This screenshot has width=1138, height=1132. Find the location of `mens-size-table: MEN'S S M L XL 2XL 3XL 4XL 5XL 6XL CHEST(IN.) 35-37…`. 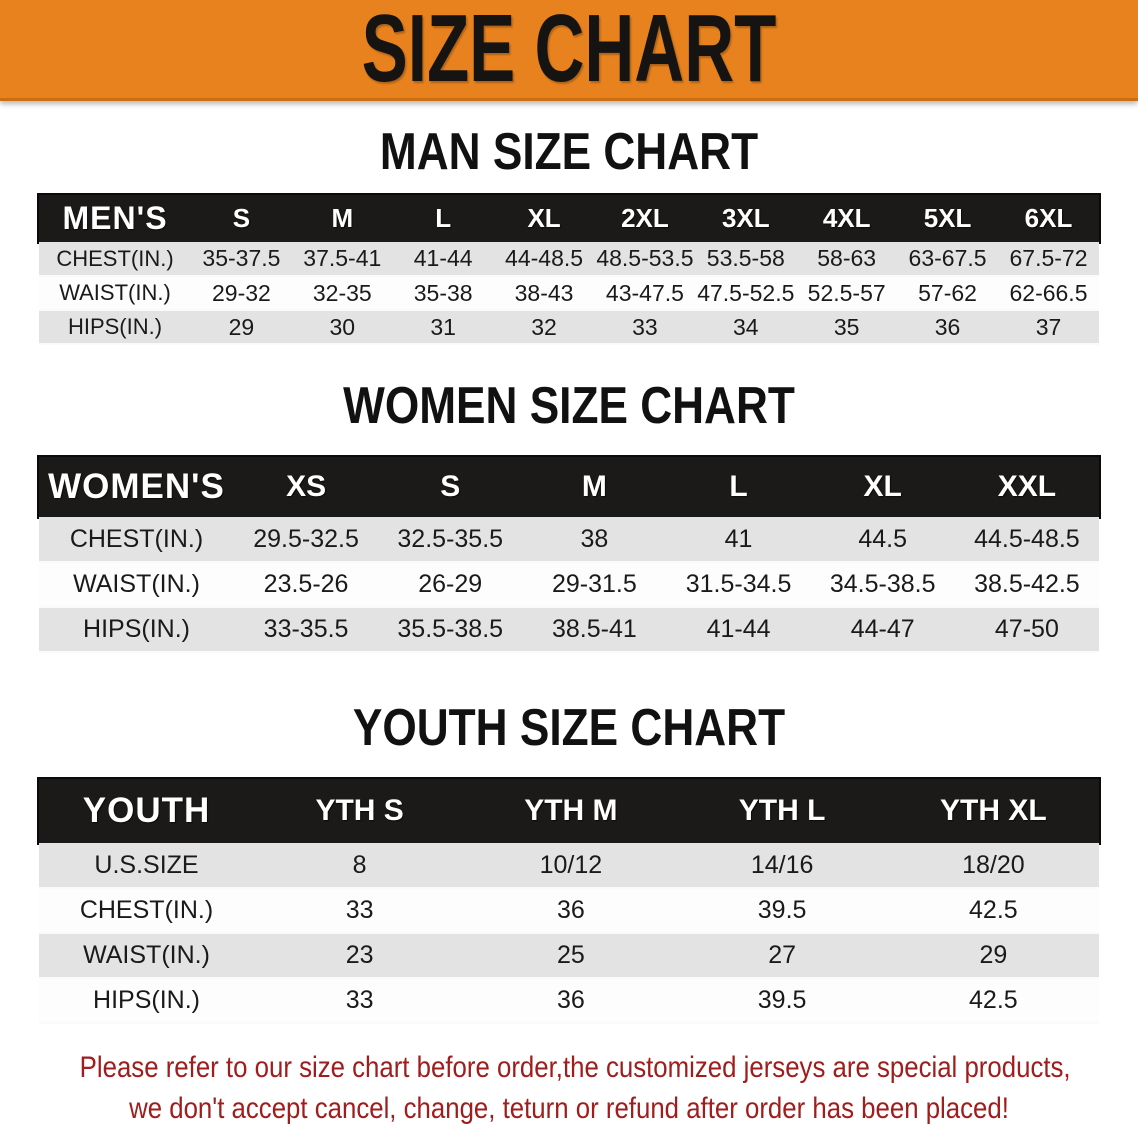

mens-size-table: MEN'S S M L XL 2XL 3XL 4XL 5XL 6XL CHEST(IN.) 35-37… is located at coordinates (569, 270).